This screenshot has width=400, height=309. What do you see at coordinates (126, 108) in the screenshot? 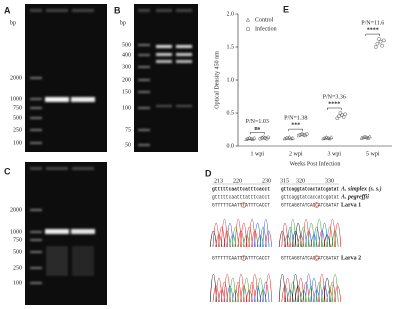
I see `ladder-label: 100` at bounding box center [126, 108].